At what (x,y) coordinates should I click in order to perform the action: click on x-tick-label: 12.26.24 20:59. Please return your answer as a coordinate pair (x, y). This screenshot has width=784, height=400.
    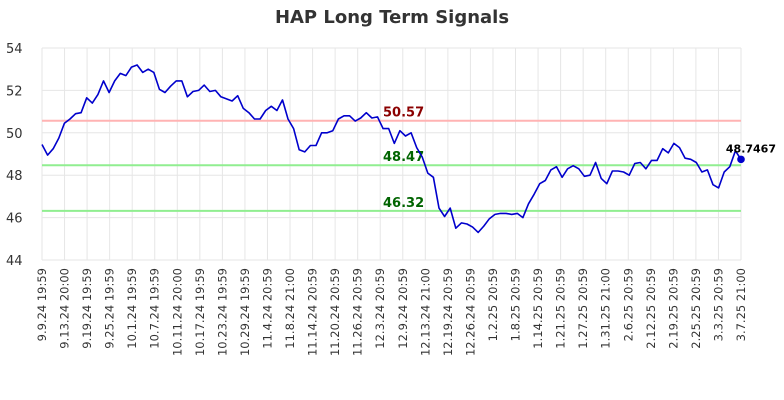
    Looking at the image, I should click on (470, 312).